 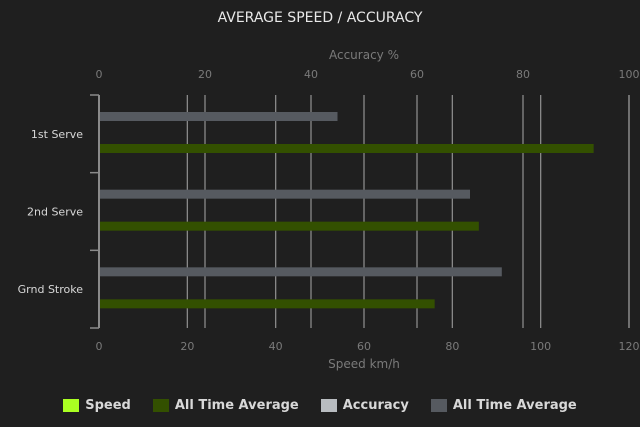 I want to click on top-tick-label: 80, so click(x=523, y=74).